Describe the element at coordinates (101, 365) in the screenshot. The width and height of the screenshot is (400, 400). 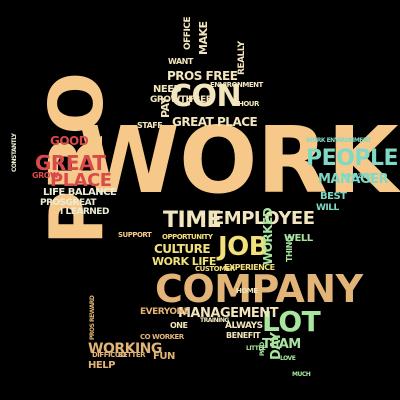
I see `cloud-word: HELP` at that location.